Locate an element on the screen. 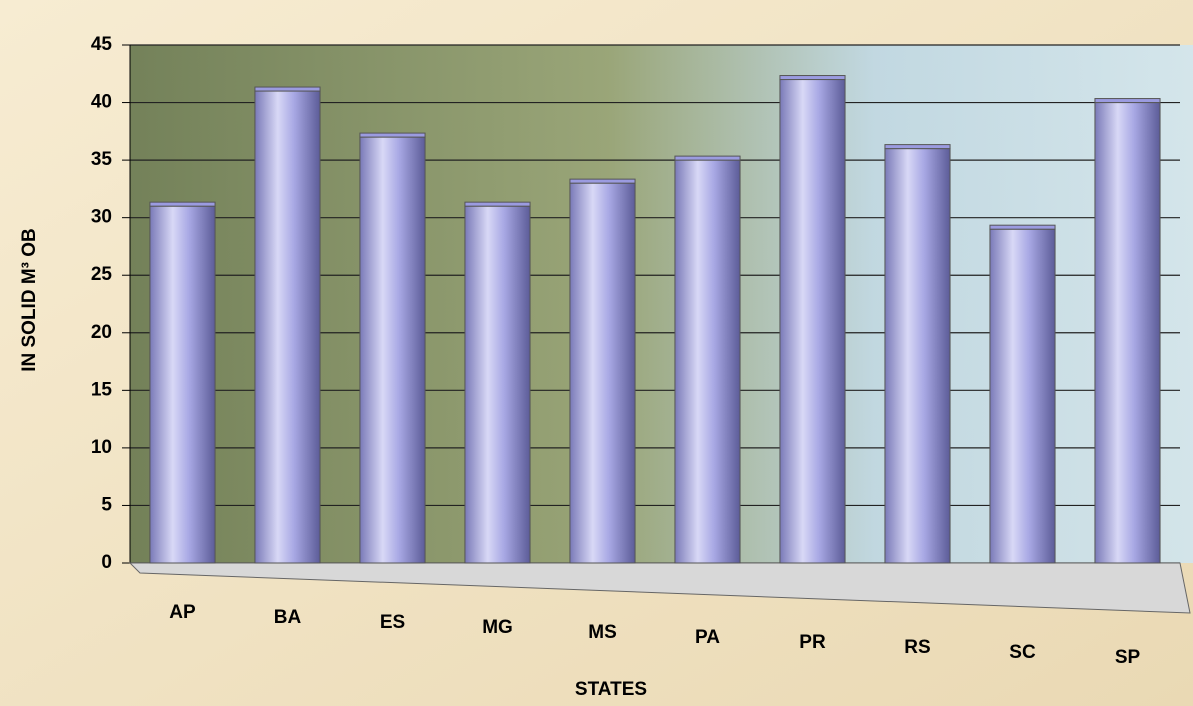 The width and height of the screenshot is (1193, 706). x-tick-label: ES is located at coordinates (392, 622).